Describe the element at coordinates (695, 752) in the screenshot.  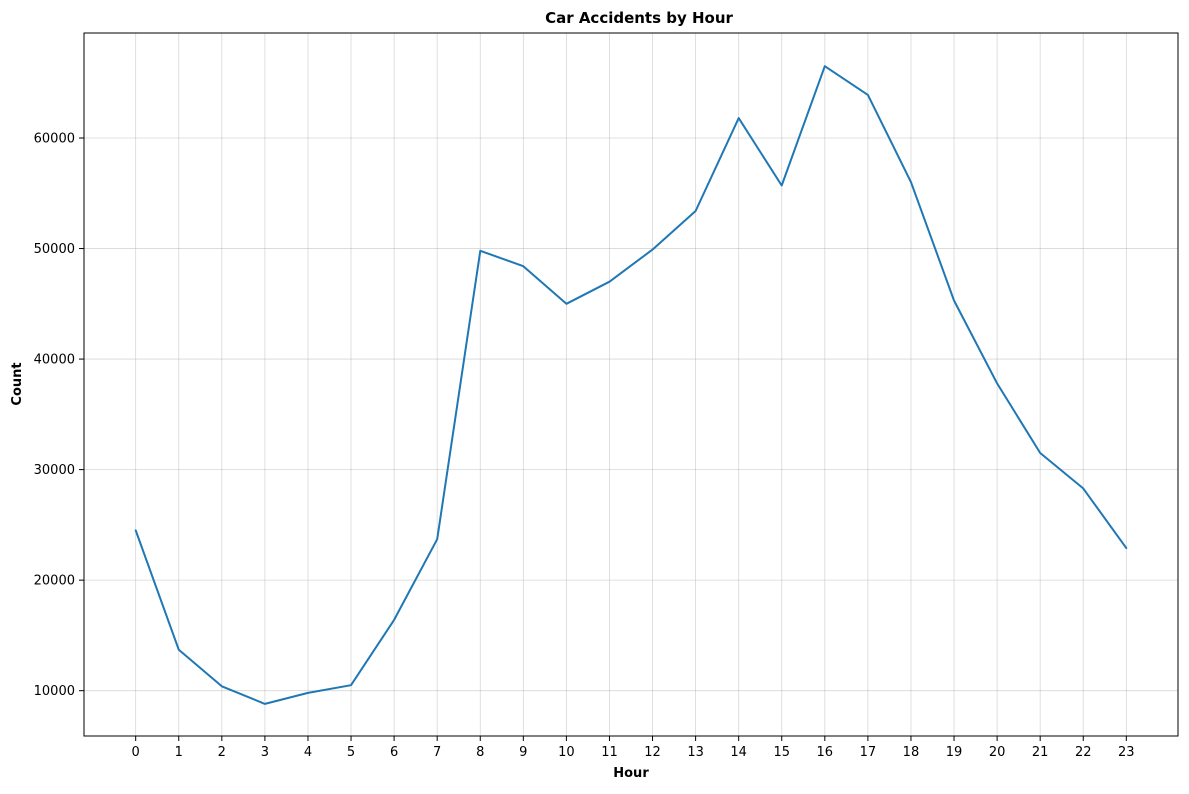
I see `x-tick-label: 13` at that location.